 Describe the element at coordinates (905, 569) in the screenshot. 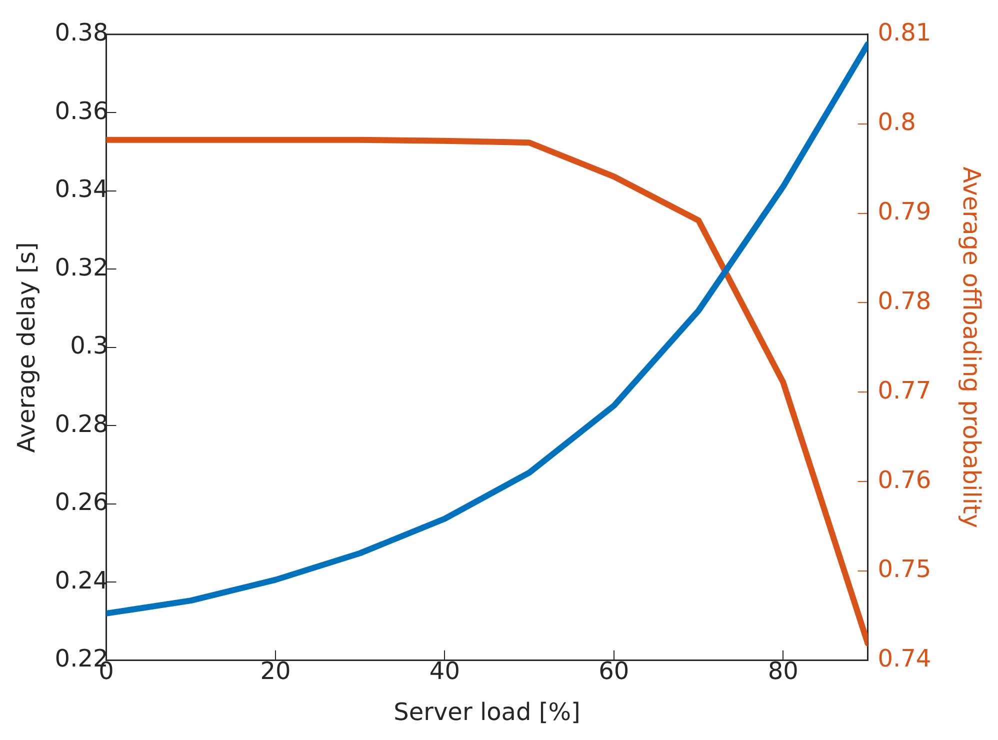

I see `y2-tick-label: 0.75` at that location.